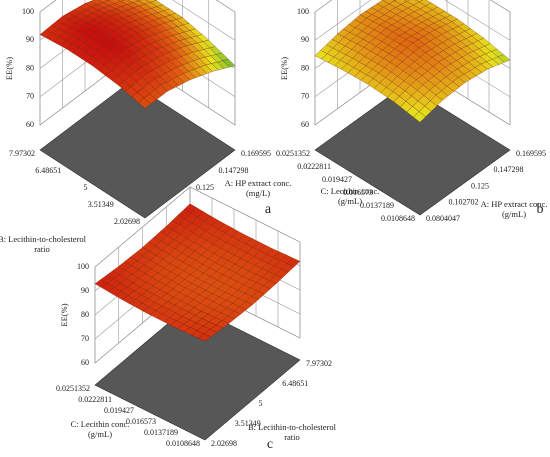  Describe the element at coordinates (540, 209) in the screenshot. I see `panel-label: b` at that location.